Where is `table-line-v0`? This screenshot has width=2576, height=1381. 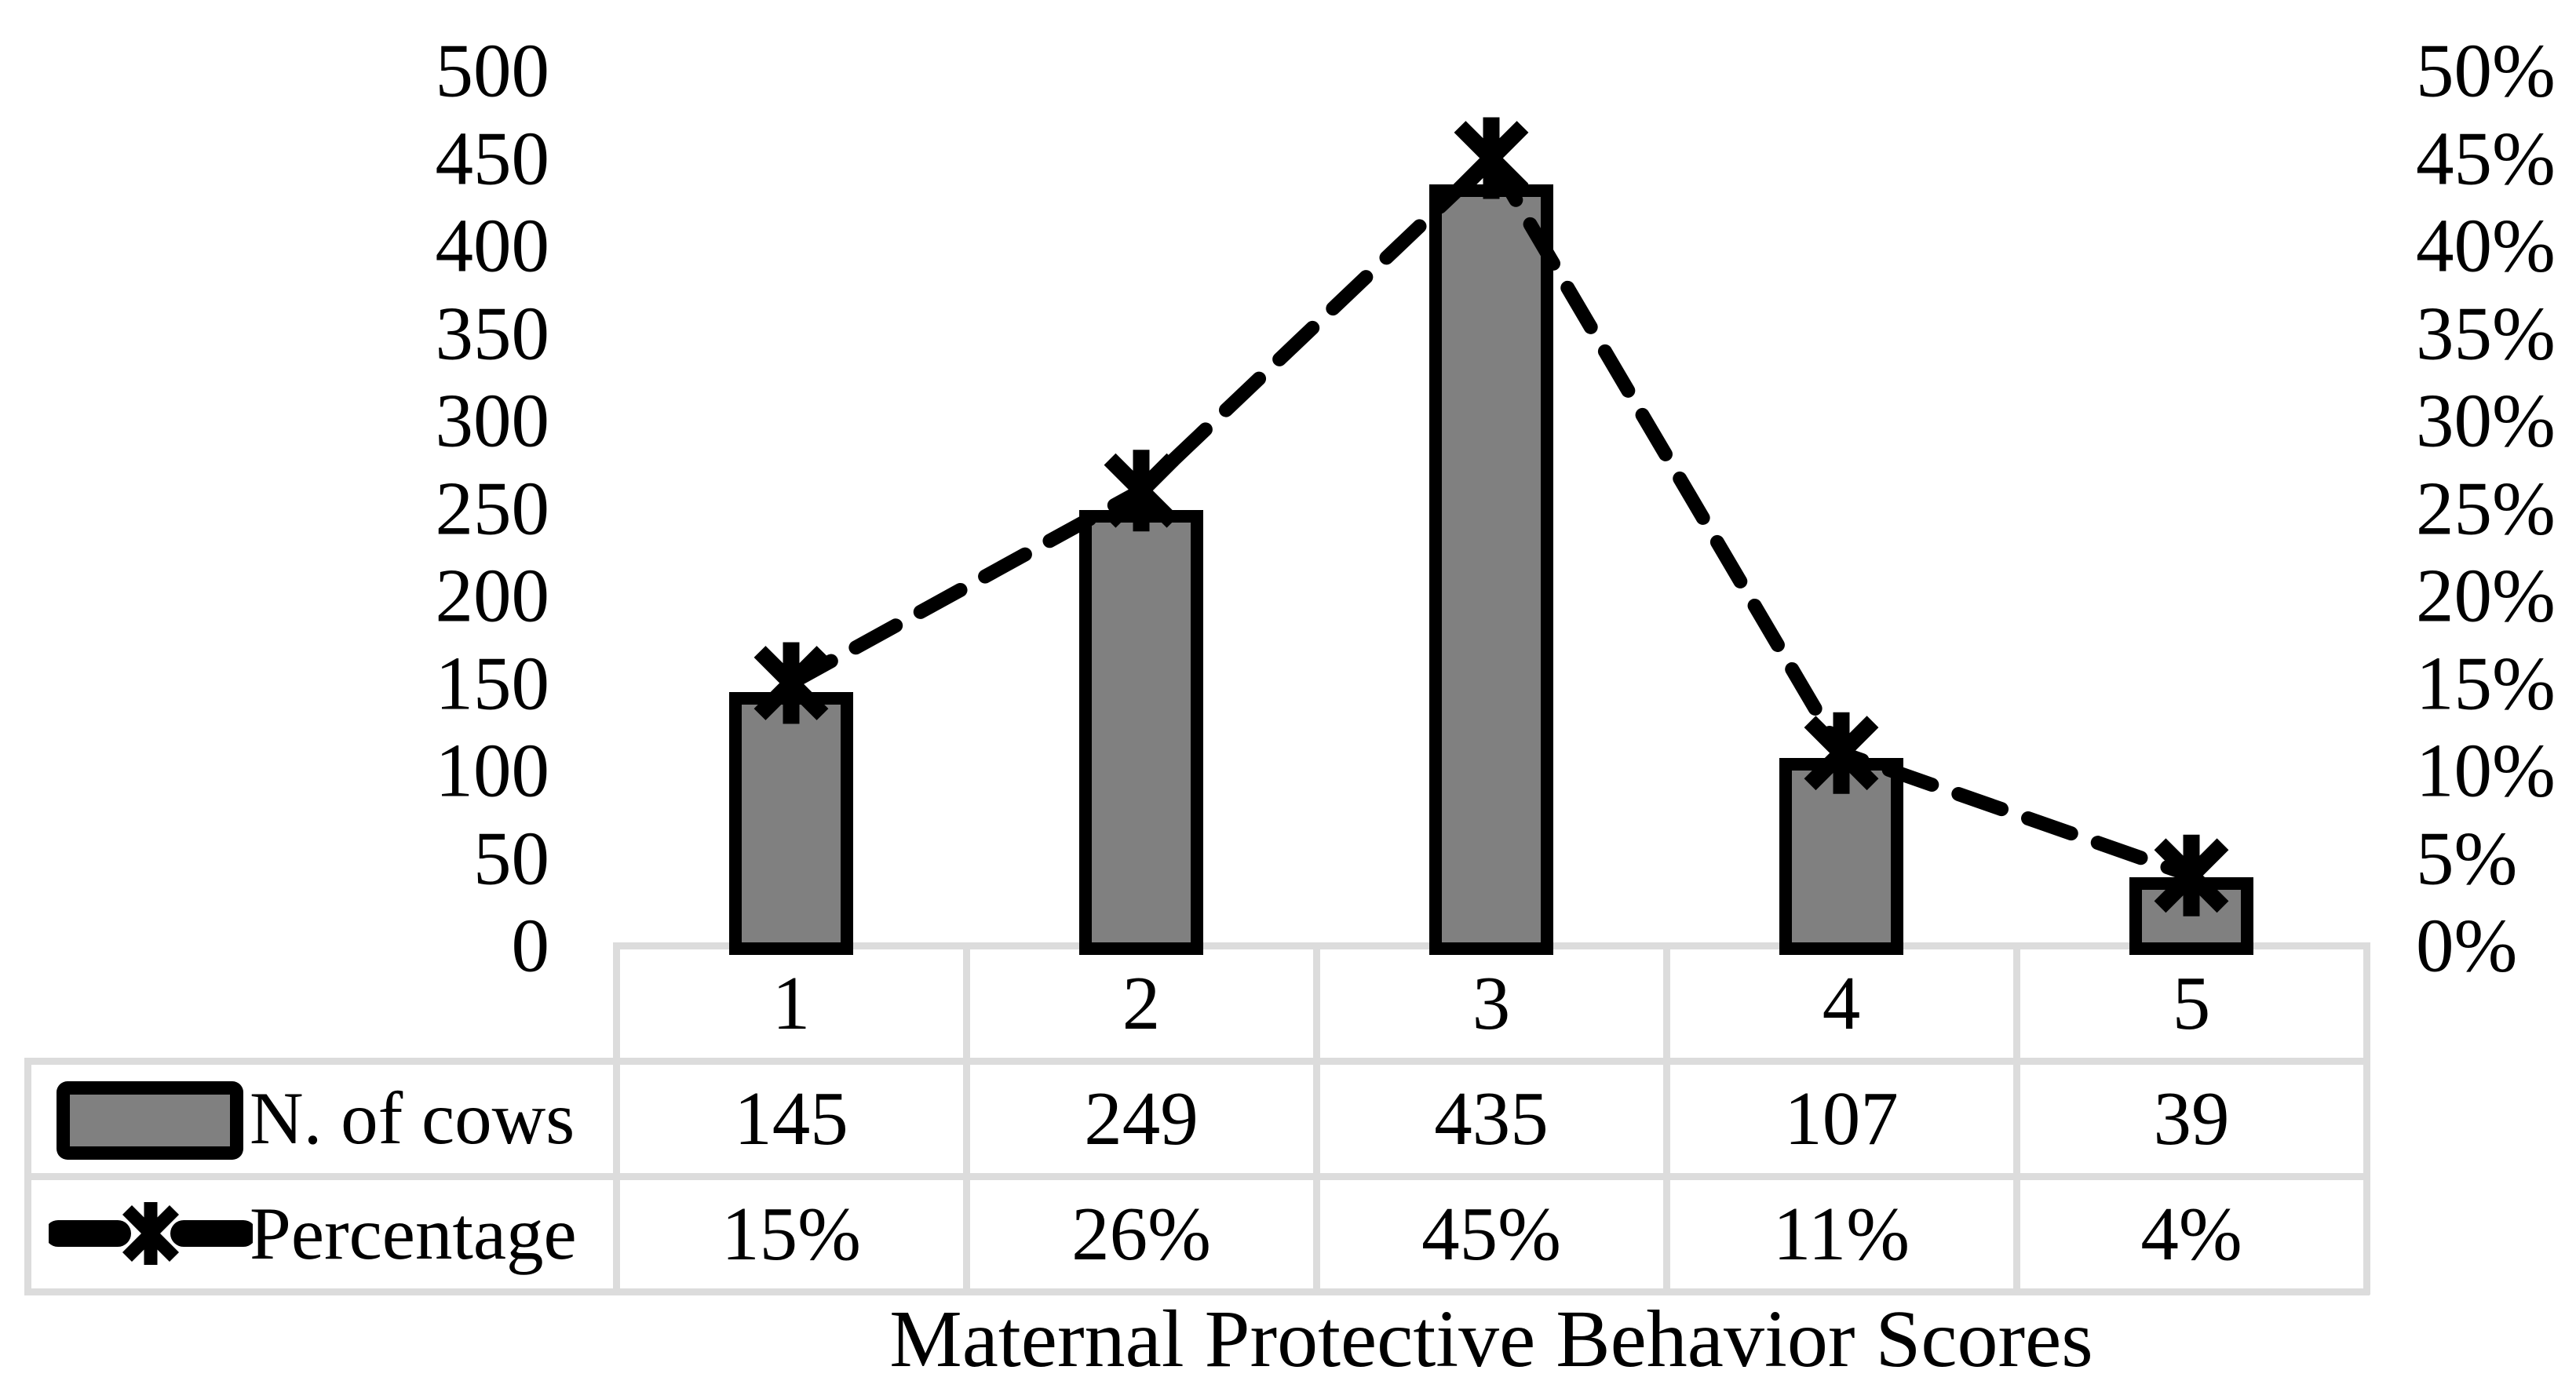
table-line-v0 is located at coordinates (616, 1118).